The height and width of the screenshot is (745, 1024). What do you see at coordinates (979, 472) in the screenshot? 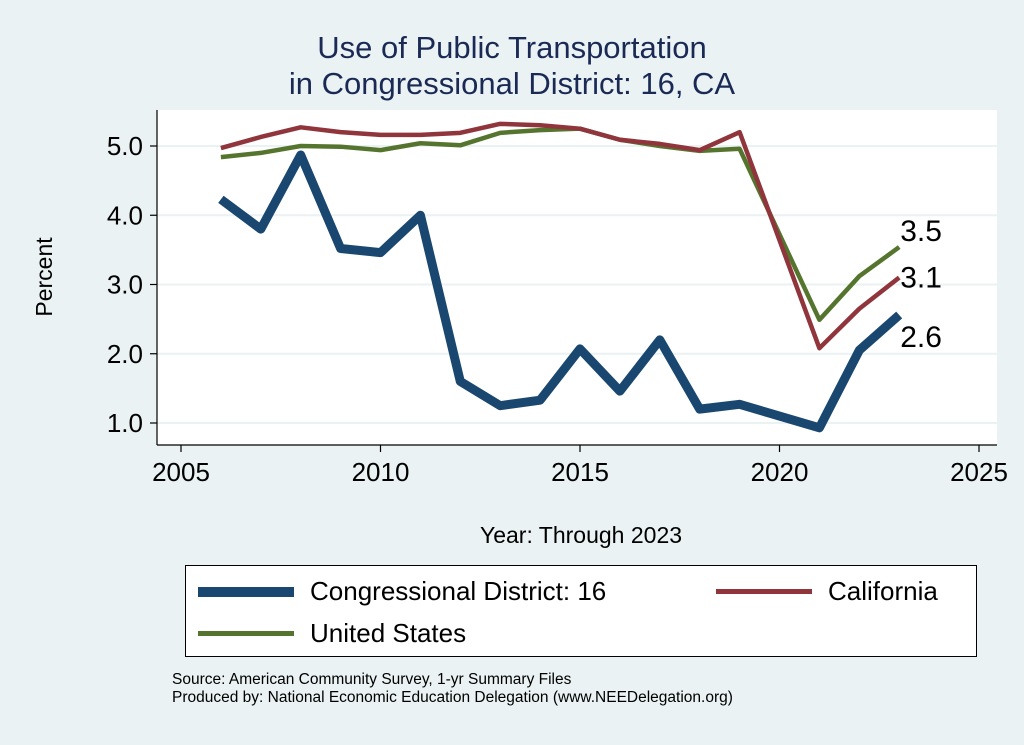
I see `x-tick-label: 2025` at bounding box center [979, 472].